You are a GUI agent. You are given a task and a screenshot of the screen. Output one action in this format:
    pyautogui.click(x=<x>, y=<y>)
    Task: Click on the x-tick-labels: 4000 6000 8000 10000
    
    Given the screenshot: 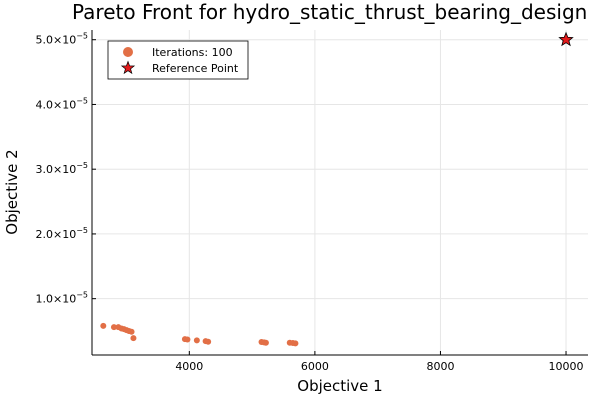 What is the action you would take?
    pyautogui.click(x=379, y=362)
    